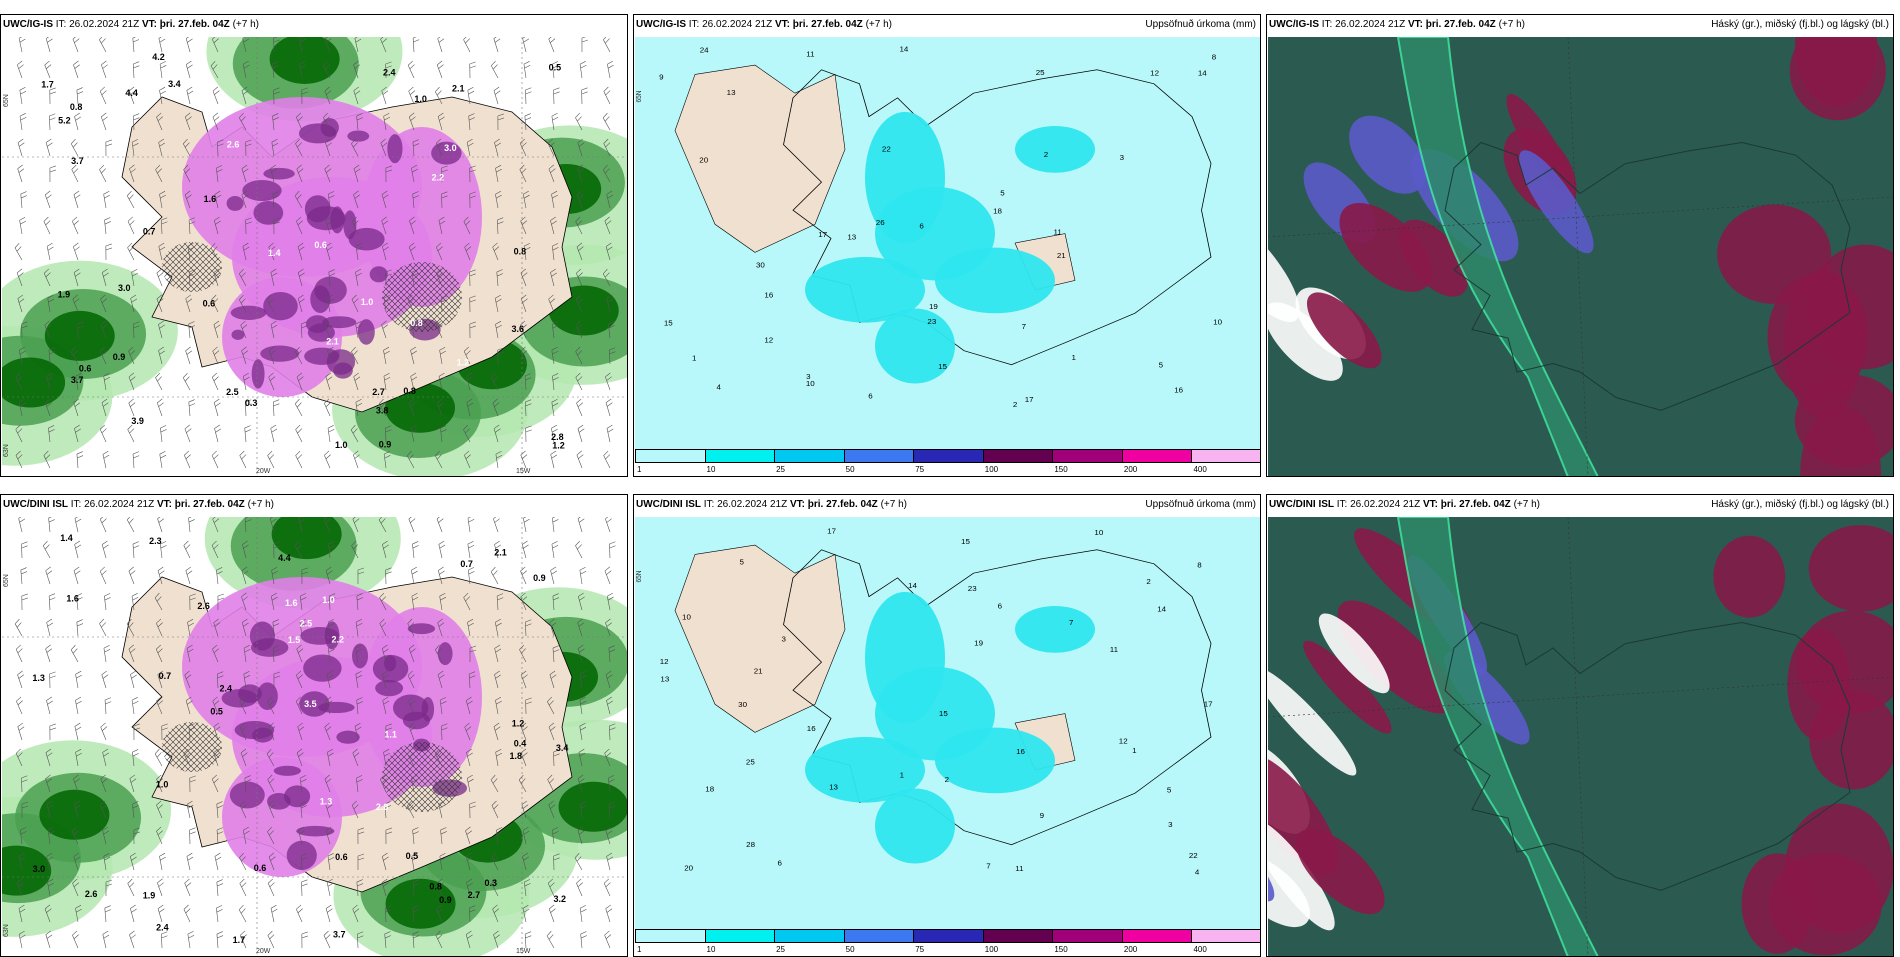 This screenshot has height=957, width=1900. I want to click on value-label: 3.5, so click(310, 704).